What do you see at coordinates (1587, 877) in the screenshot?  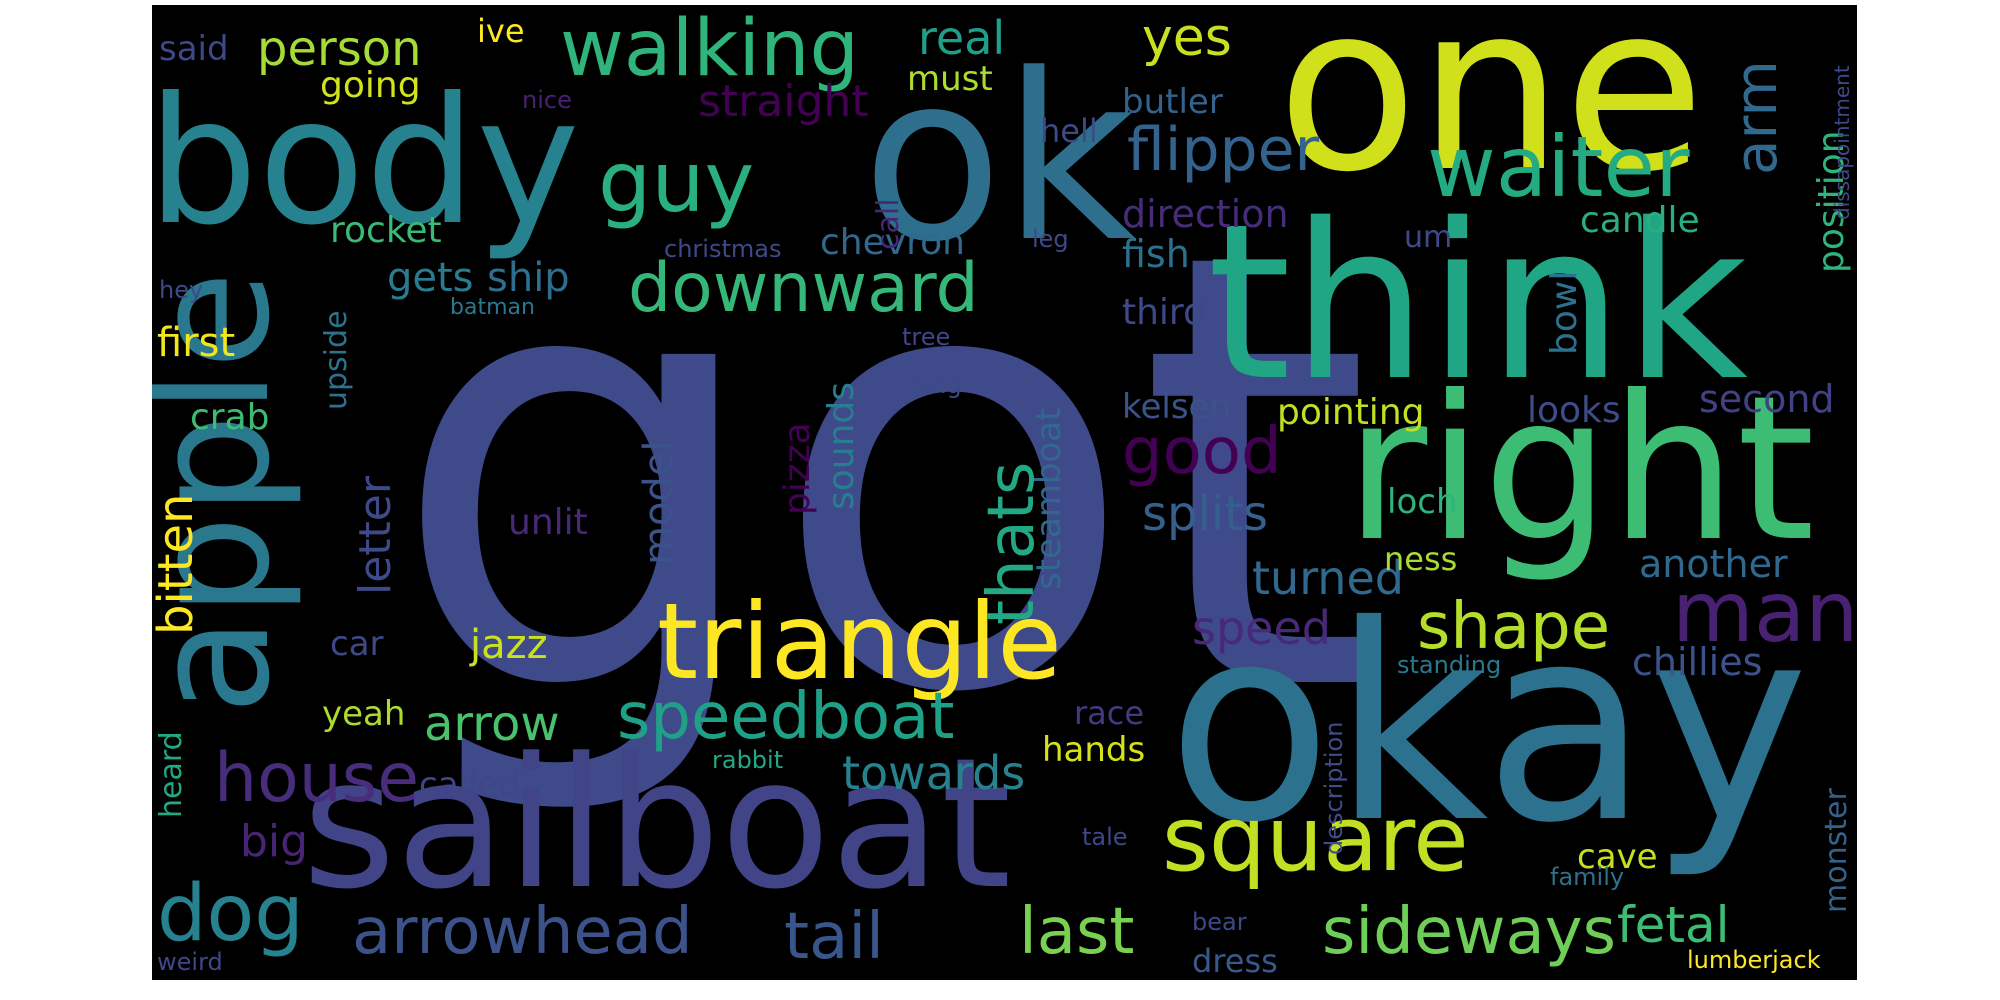 I see `word: family` at bounding box center [1587, 877].